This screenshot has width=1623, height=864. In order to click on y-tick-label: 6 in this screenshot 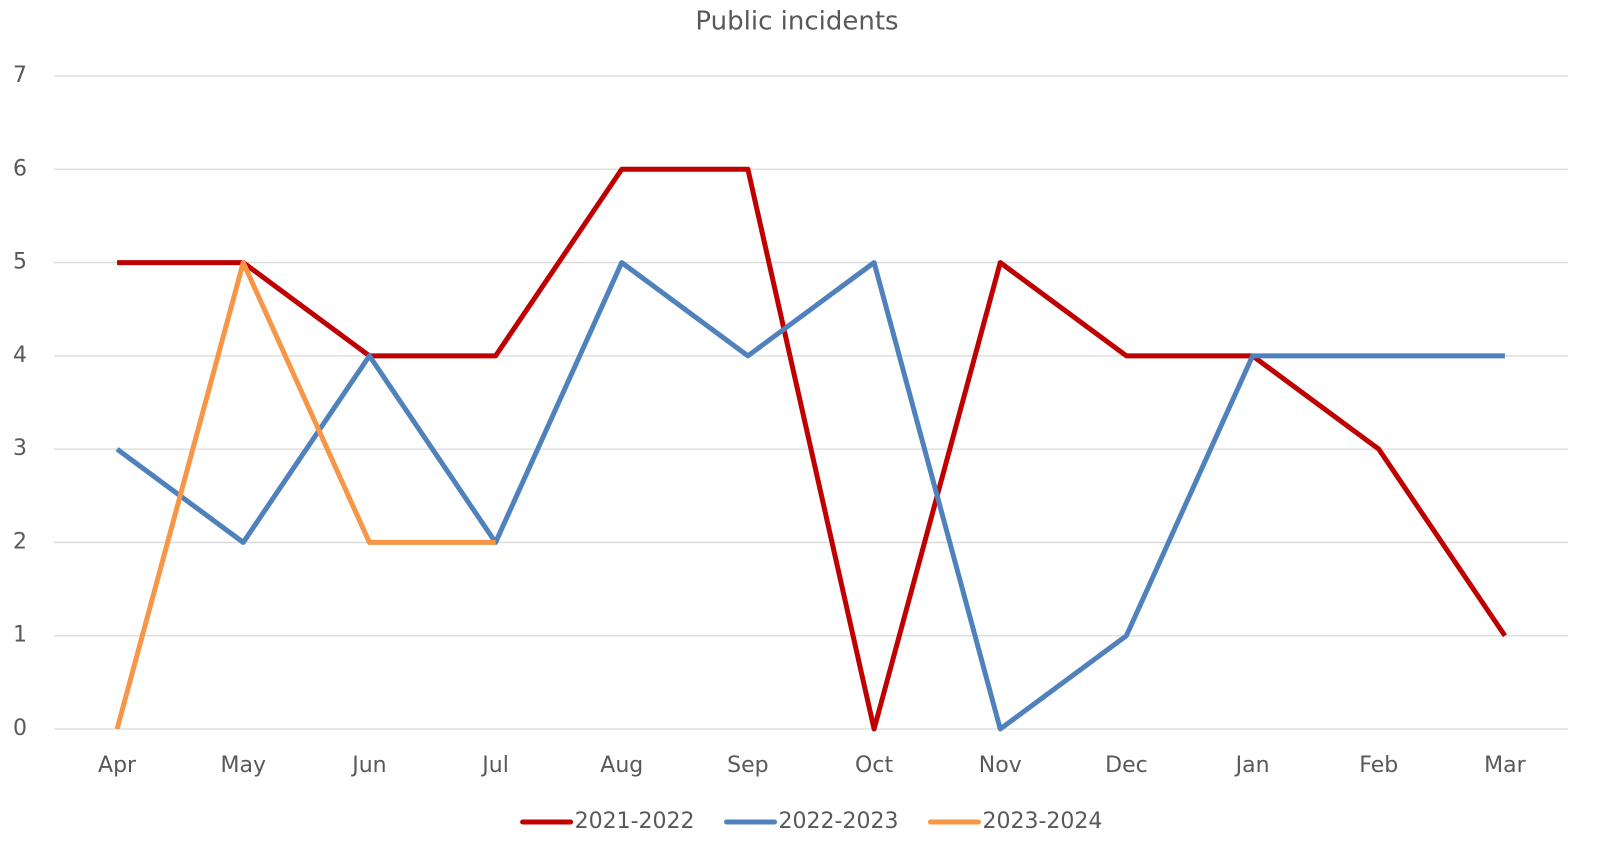, I will do `click(20, 168)`.